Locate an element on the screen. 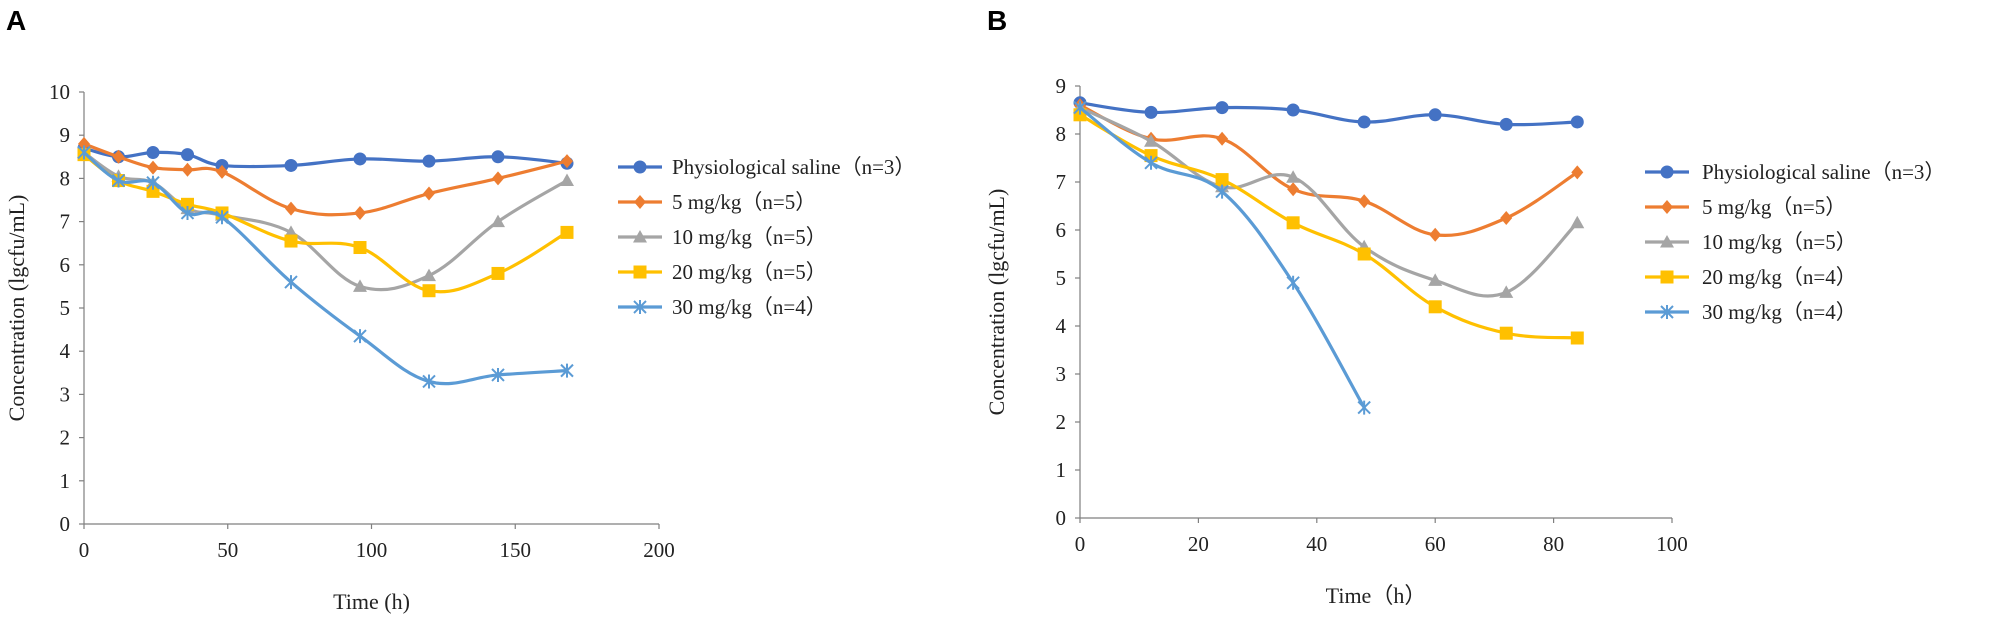 The width and height of the screenshot is (2015, 632). x-tick-label: 150 is located at coordinates (516, 550).